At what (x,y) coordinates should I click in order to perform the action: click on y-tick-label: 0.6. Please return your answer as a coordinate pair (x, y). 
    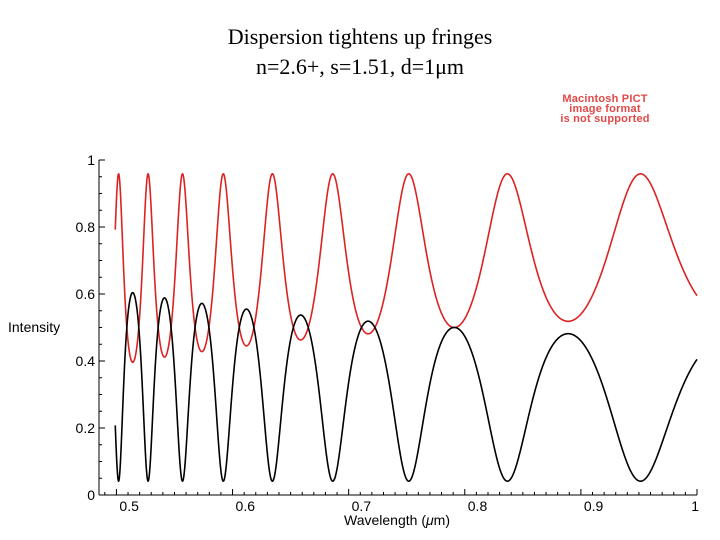
    Looking at the image, I should click on (86, 294).